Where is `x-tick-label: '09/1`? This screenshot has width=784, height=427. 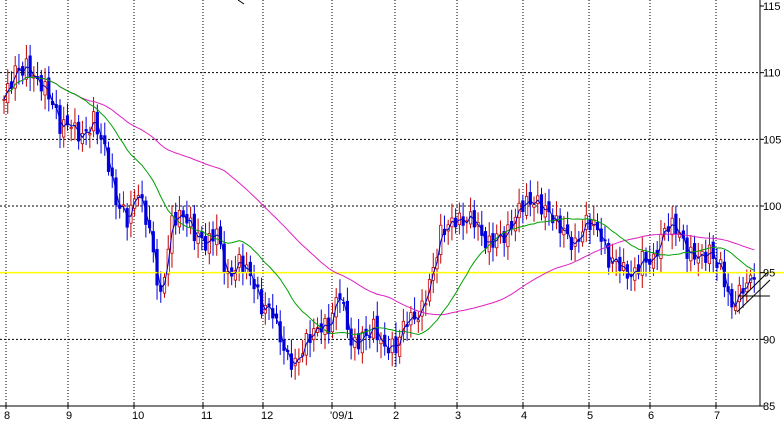
x-tick-label: '09/1 is located at coordinates (342, 416).